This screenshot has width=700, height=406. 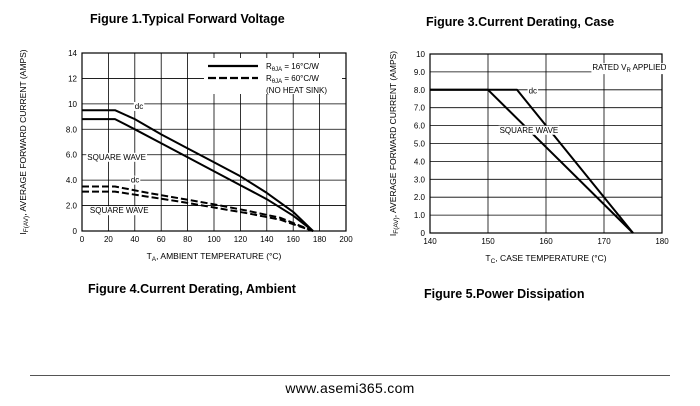 What do you see at coordinates (292, 67) in the screenshot?
I see `legend-entry-label: RθJA = 16°C/W` at bounding box center [292, 67].